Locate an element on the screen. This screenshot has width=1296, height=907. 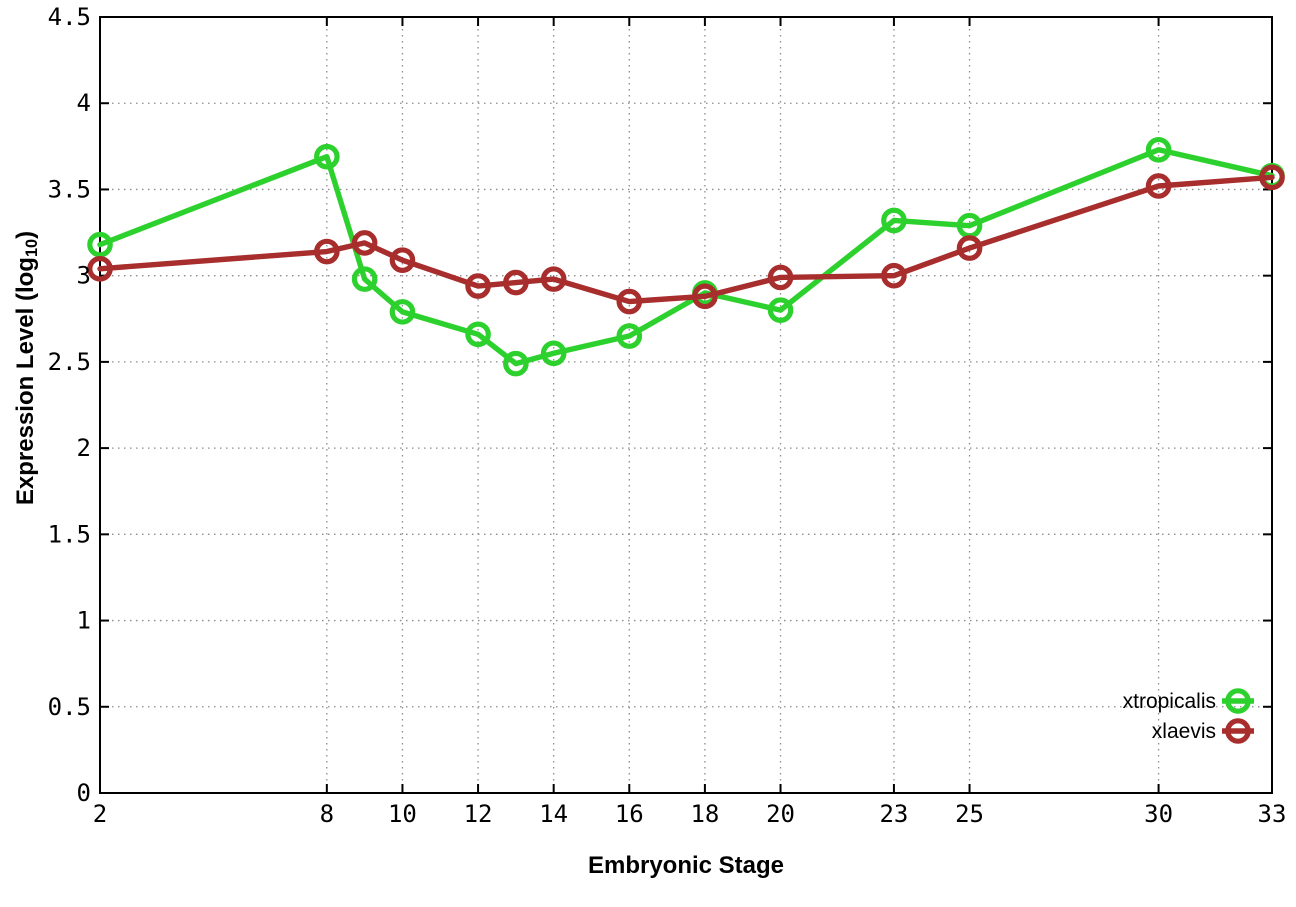
y-tick-label: 2.5 is located at coordinates (69, 362).